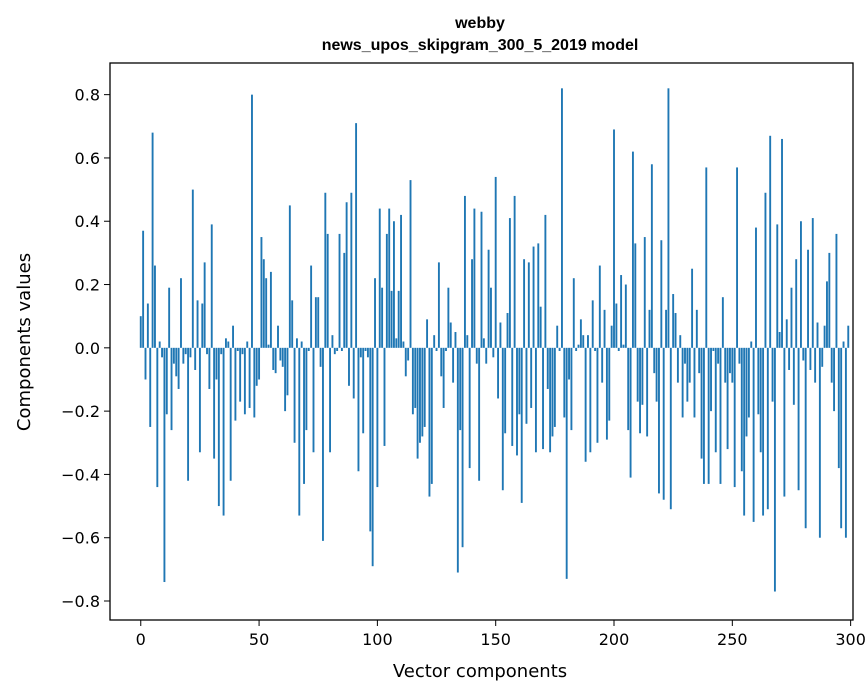 The image size is (867, 696). What do you see at coordinates (141, 639) in the screenshot?
I see `x-tick-label: 0` at bounding box center [141, 639].